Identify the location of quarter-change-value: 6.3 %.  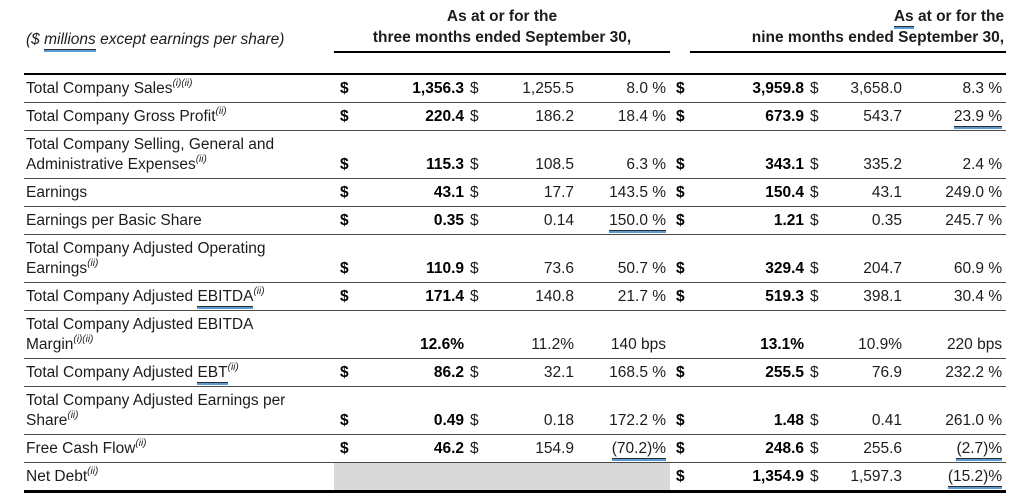
(622, 154).